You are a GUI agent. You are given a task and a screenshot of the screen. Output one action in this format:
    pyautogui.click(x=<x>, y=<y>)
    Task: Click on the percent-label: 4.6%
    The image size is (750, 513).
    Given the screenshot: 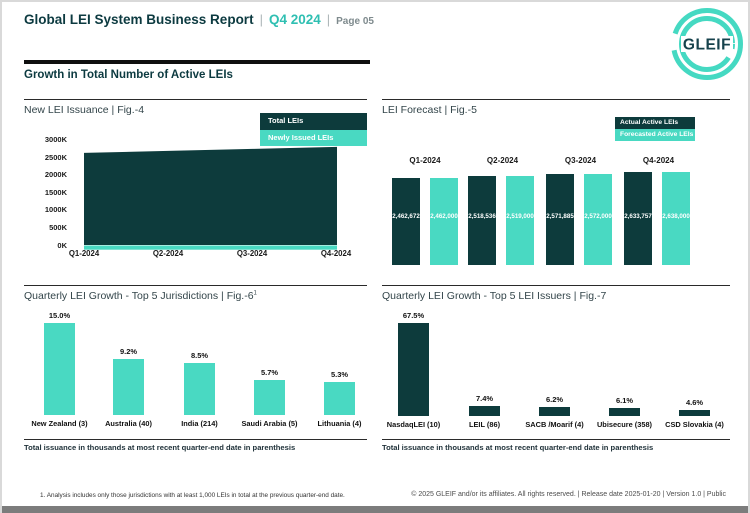 What is the action you would take?
    pyautogui.click(x=694, y=402)
    